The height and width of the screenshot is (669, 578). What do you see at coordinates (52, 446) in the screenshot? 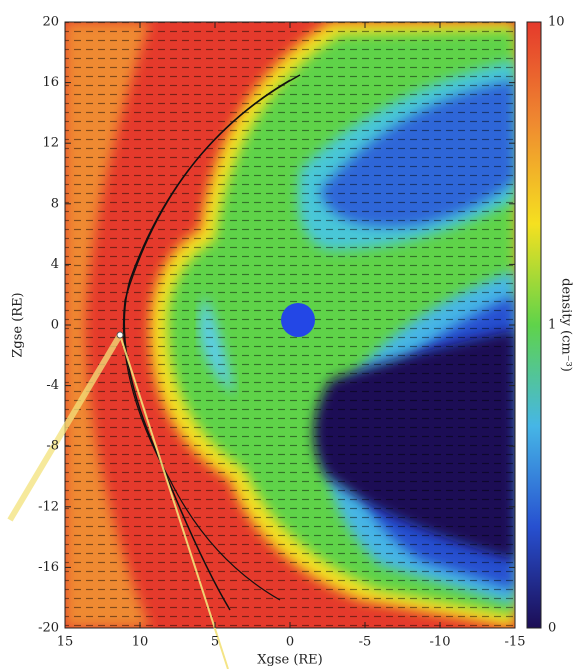
I see `y-tick-label: -8` at bounding box center [52, 446].